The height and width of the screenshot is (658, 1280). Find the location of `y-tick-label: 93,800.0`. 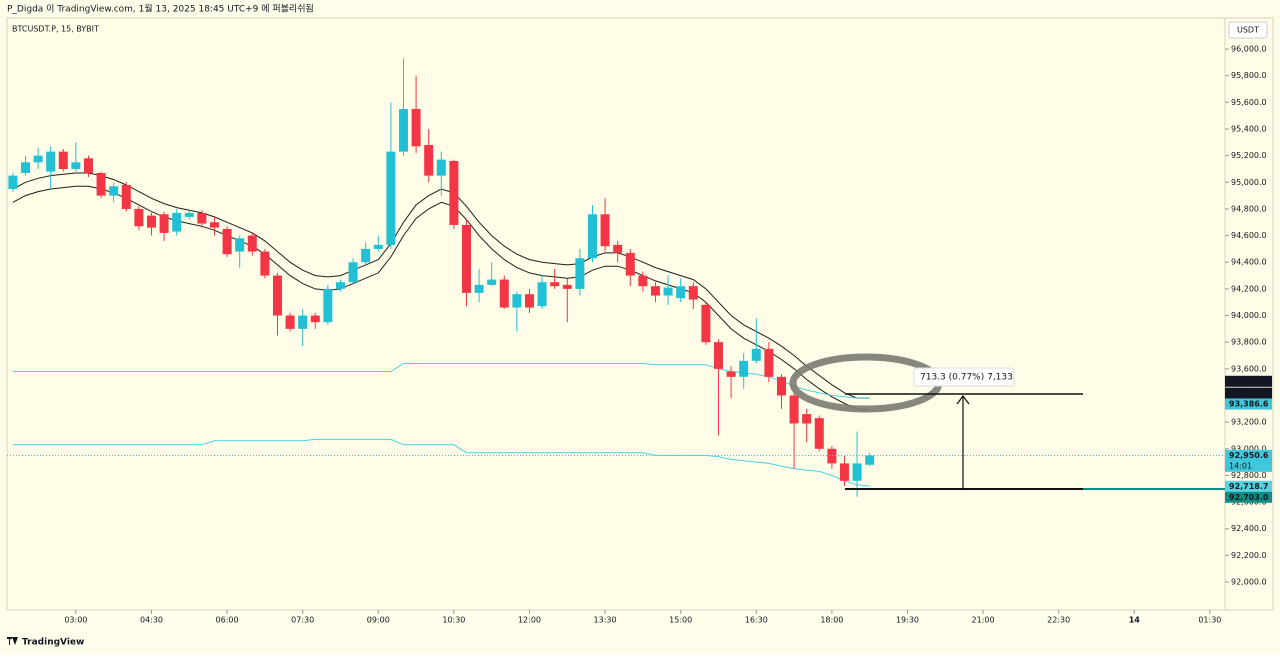

y-tick-label: 93,800.0 is located at coordinates (1249, 342).